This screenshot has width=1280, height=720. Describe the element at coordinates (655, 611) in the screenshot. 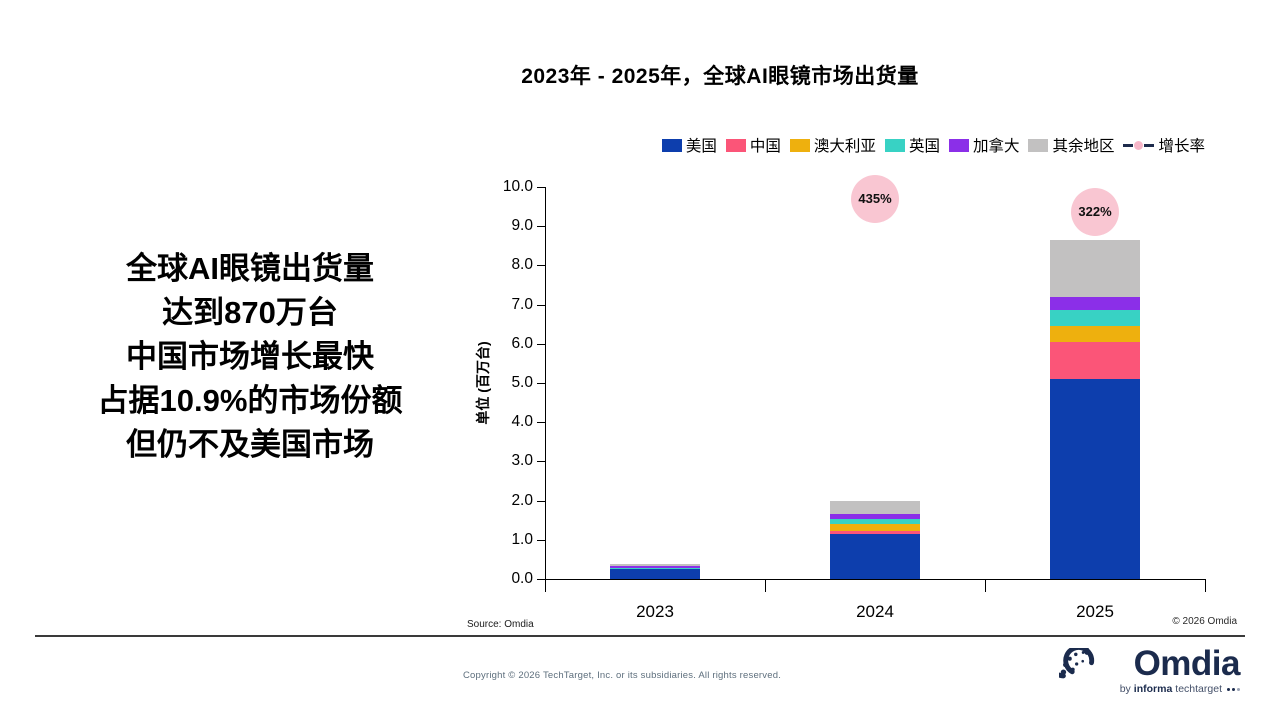

I see `x-tick-label-2023: 2023` at that location.